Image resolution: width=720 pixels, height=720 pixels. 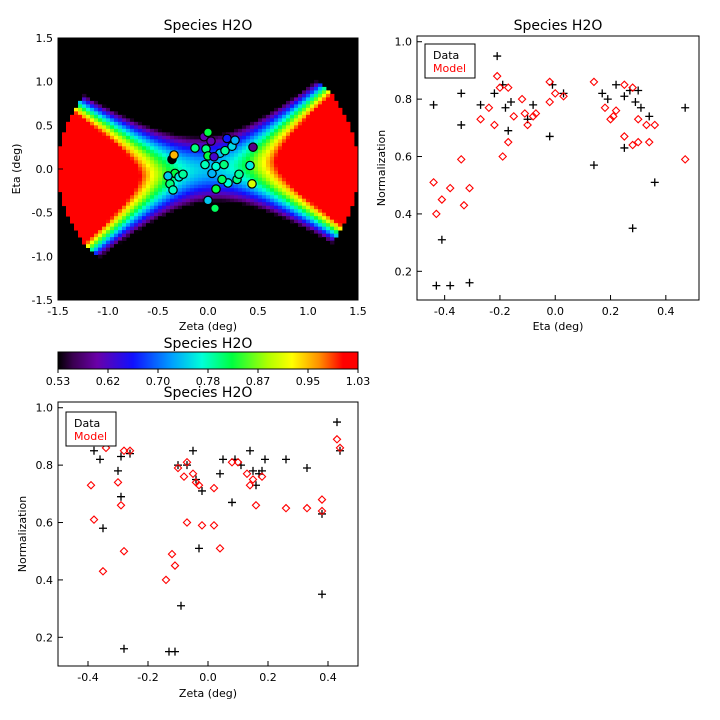 I want to click on eta-model-point, so click(x=494, y=125).